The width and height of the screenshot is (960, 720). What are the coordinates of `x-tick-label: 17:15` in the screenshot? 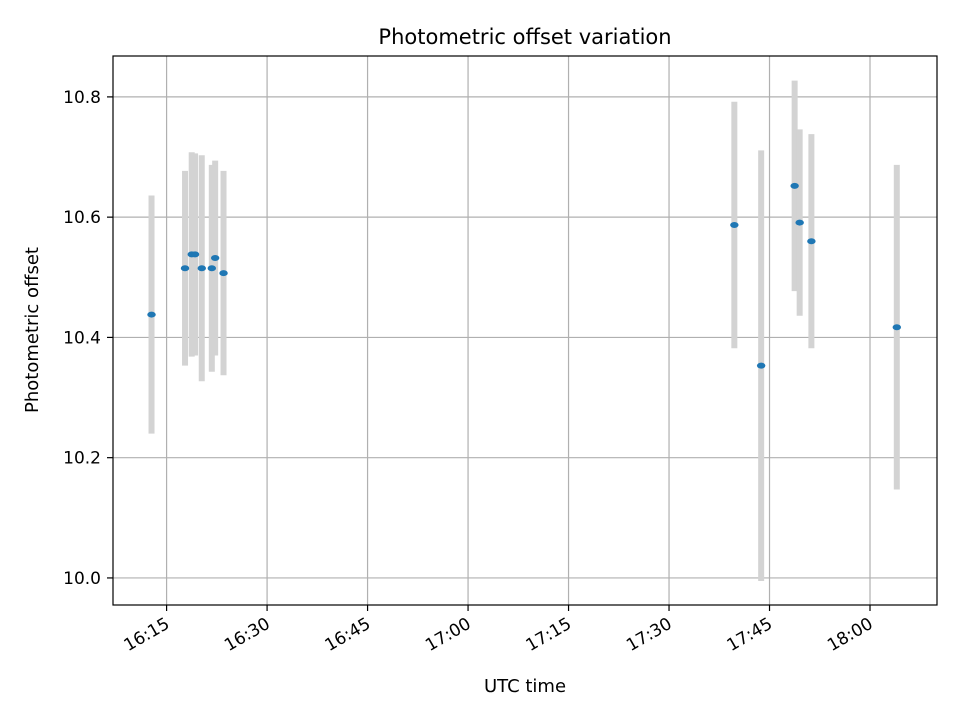 It's located at (549, 635).